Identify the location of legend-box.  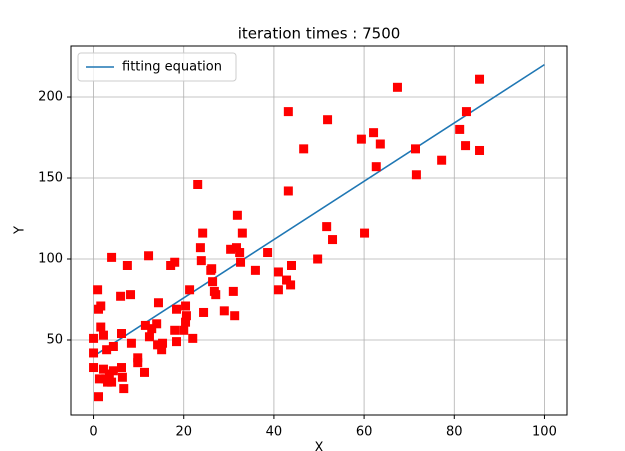
(157, 67).